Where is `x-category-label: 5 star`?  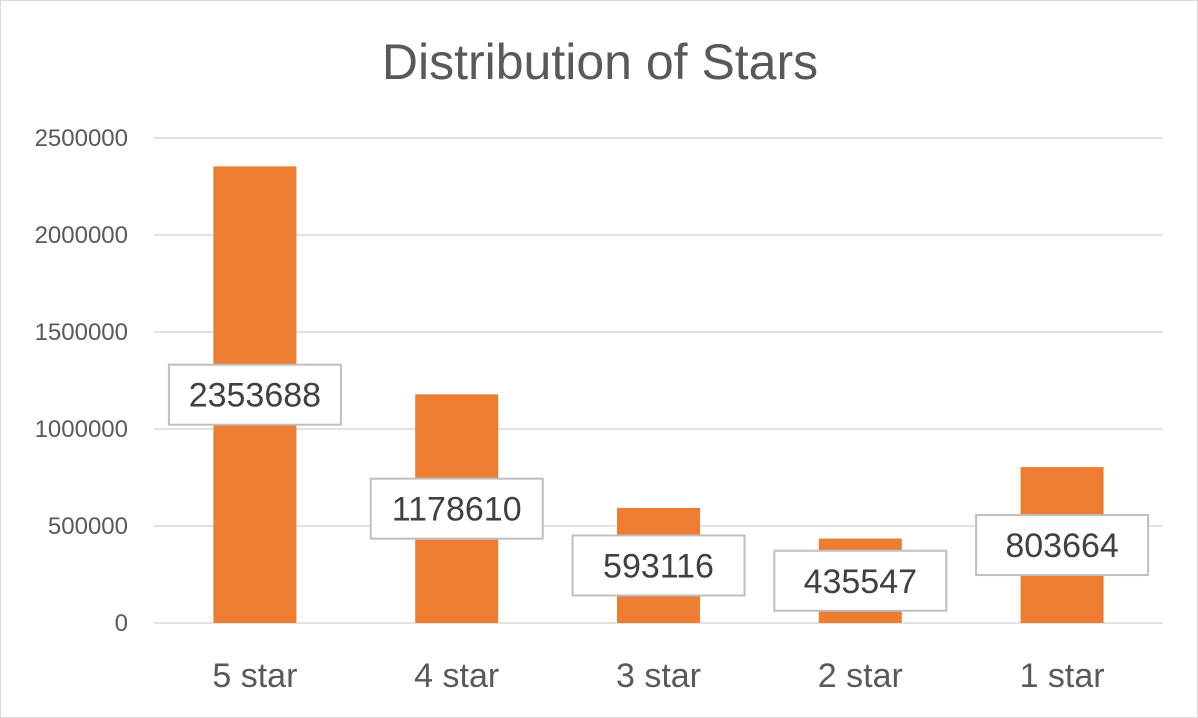 x-category-label: 5 star is located at coordinates (254, 676).